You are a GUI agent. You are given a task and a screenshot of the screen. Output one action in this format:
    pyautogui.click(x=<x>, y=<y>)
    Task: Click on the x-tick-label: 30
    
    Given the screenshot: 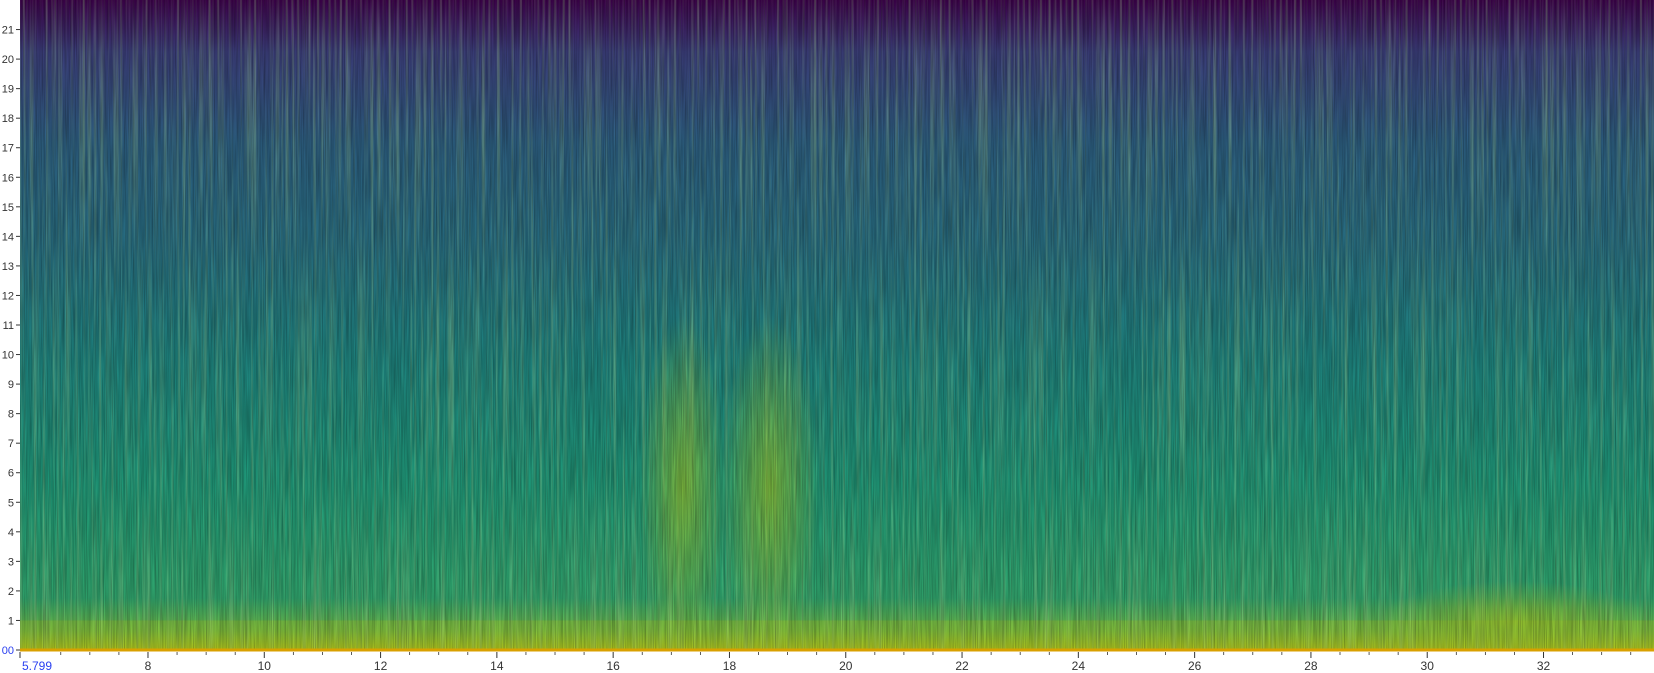 What is the action you would take?
    pyautogui.click(x=1428, y=666)
    